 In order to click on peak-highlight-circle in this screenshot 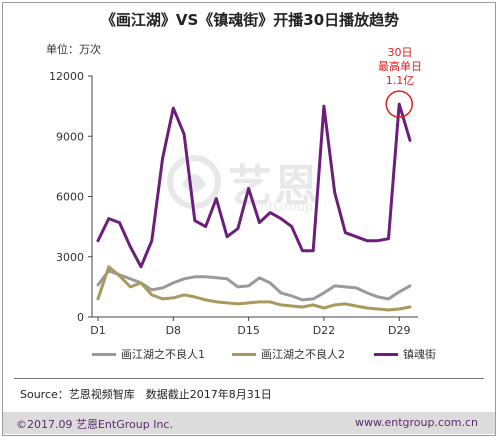, I will do `click(399, 104)`.